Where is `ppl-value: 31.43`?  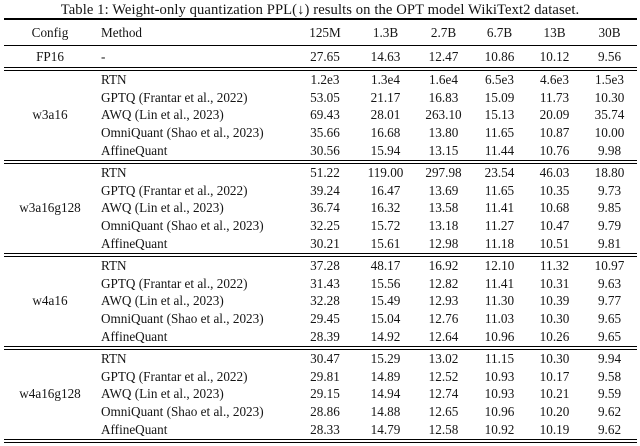
ppl-value: 31.43 is located at coordinates (325, 283).